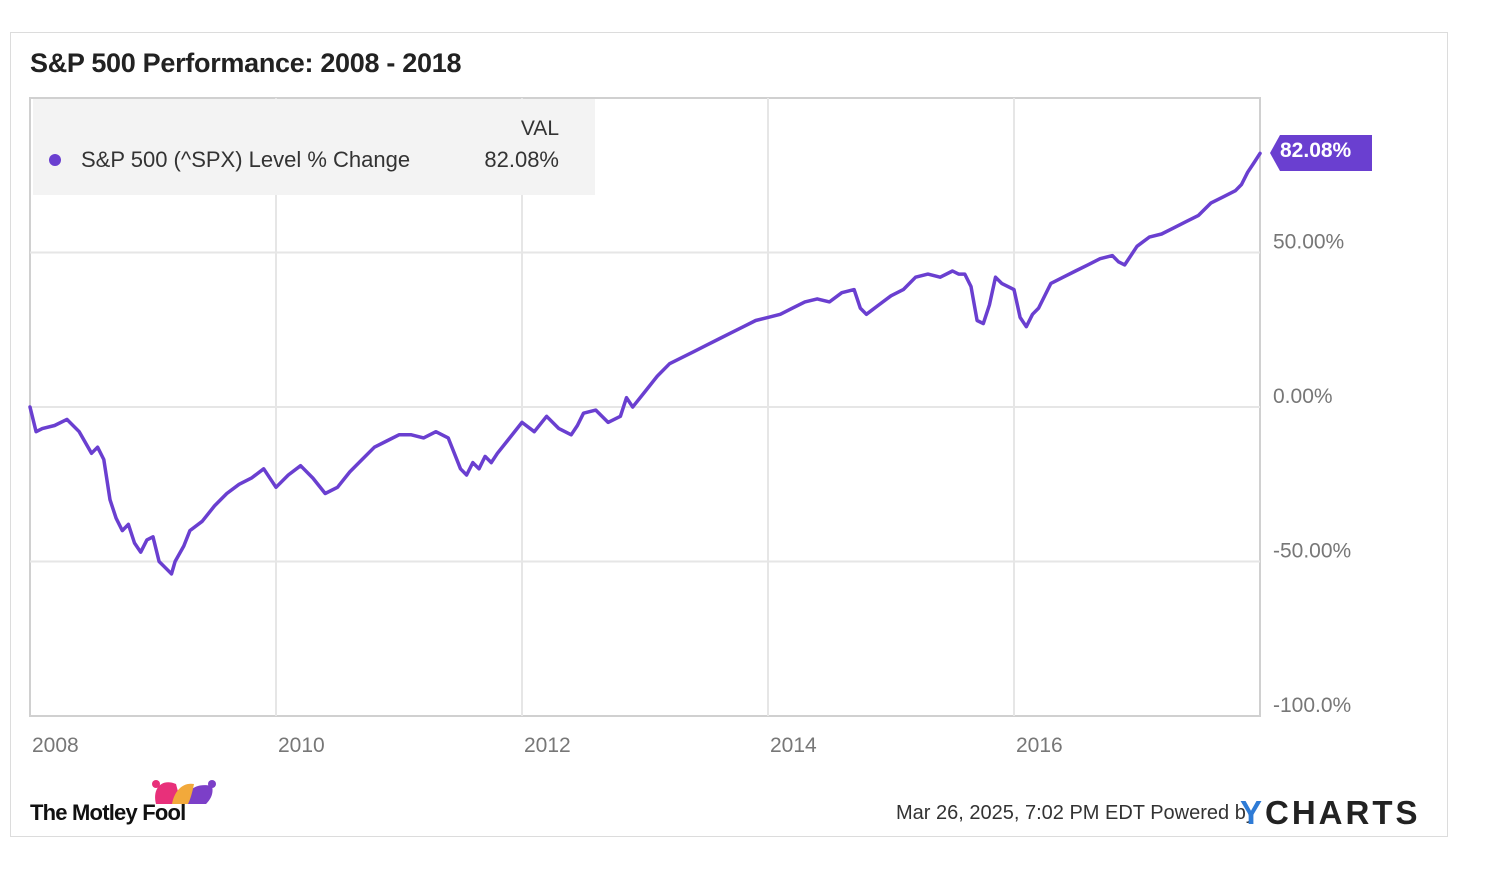 This screenshot has width=1504, height=872. I want to click on x-tick-label: 2008, so click(55, 745).